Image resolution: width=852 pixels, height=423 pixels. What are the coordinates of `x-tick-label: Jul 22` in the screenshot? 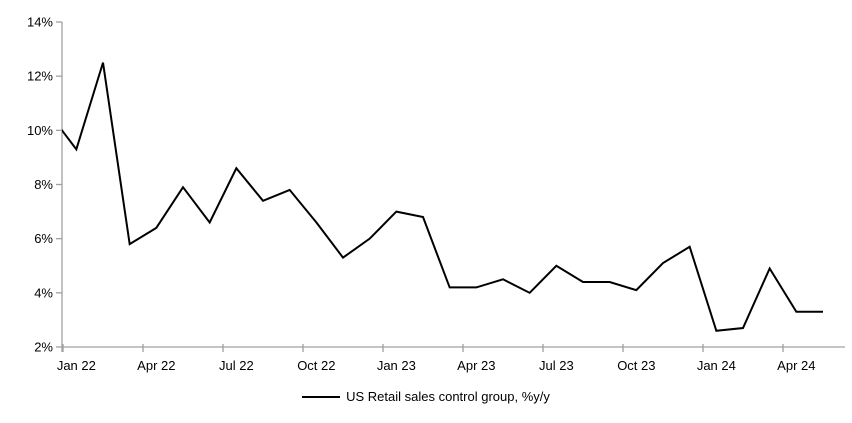 It's located at (236, 365).